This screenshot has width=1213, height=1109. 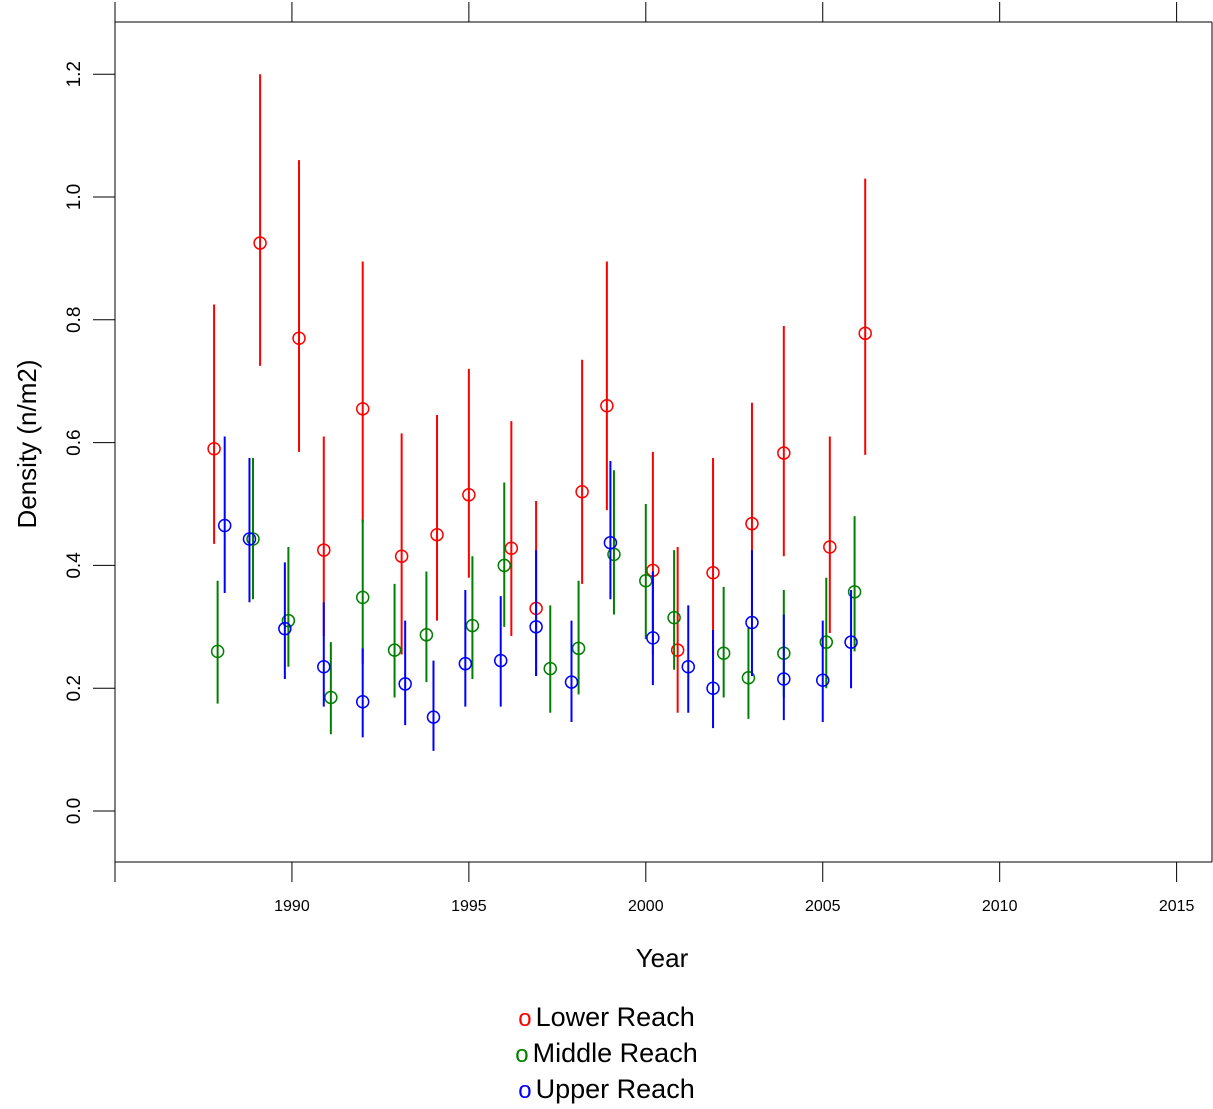 I want to click on x-tick-label: 2005, so click(x=823, y=906).